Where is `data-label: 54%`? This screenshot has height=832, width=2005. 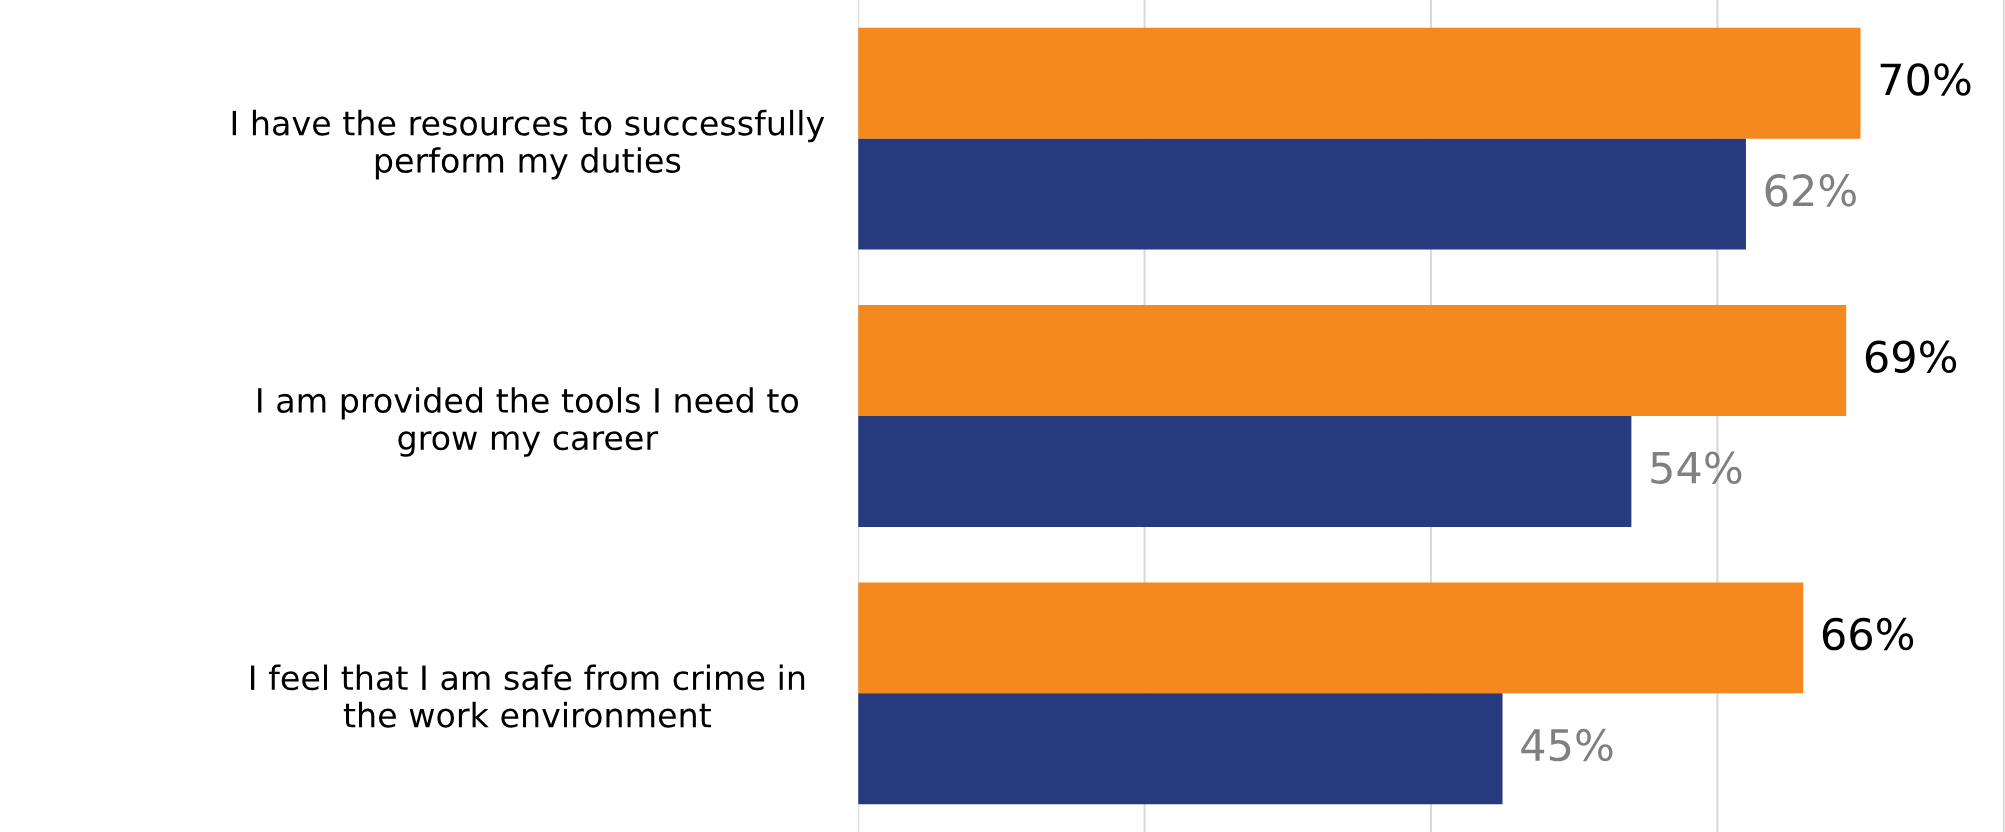
data-label: 54% is located at coordinates (1696, 467).